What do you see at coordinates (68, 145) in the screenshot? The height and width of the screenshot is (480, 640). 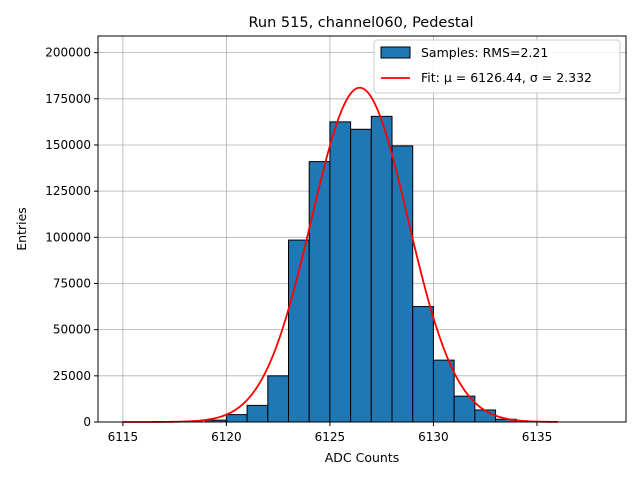 I see `y-tick-label: 150000` at bounding box center [68, 145].